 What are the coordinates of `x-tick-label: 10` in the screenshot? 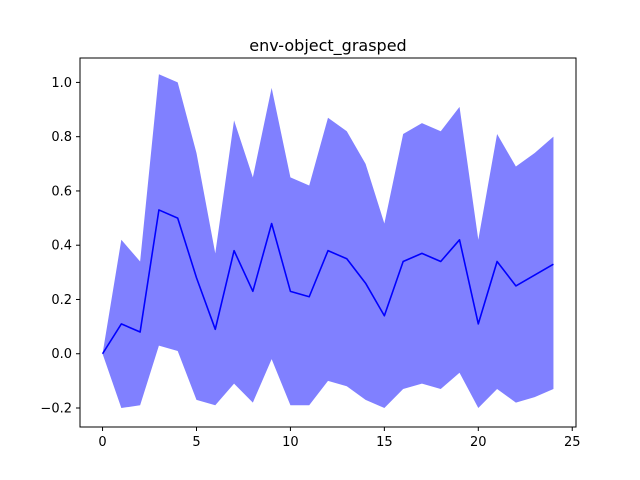 It's located at (290, 442).